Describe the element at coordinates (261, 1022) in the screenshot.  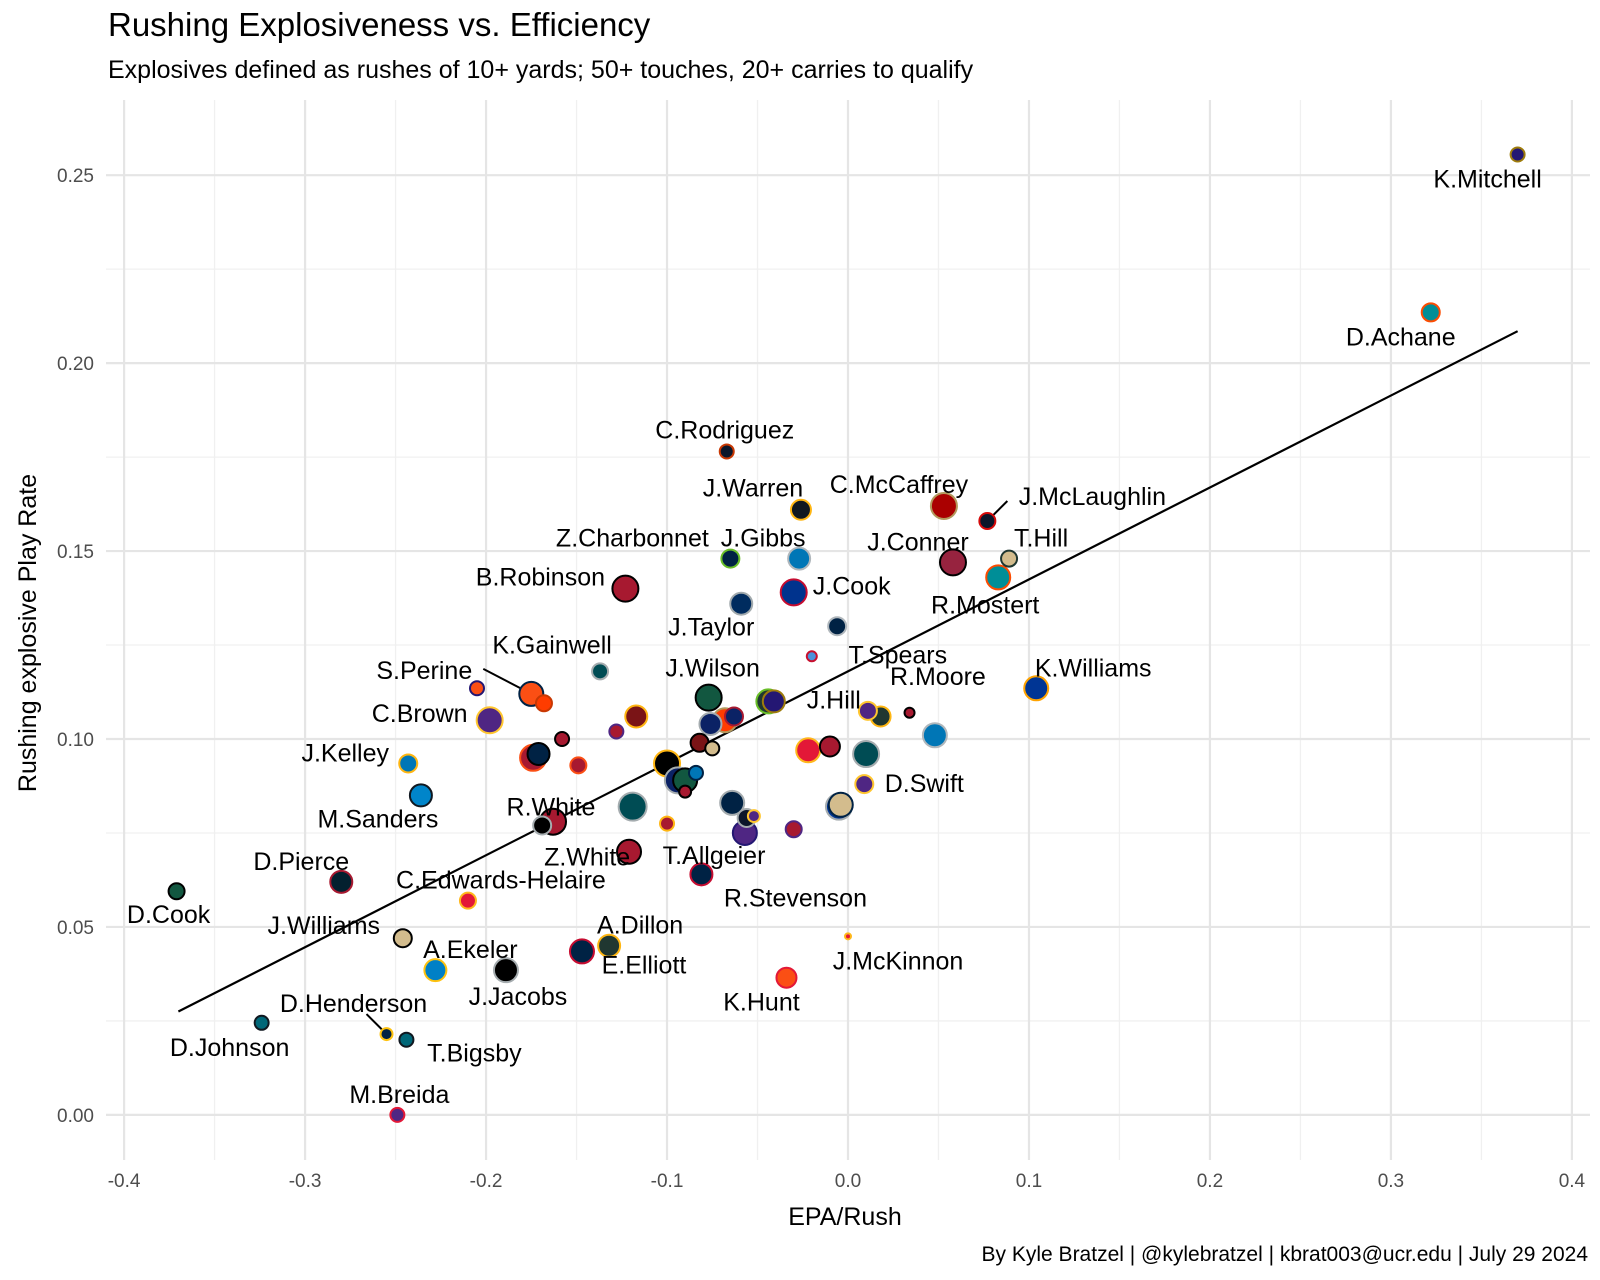
I see `data-point-d-johnson` at that location.